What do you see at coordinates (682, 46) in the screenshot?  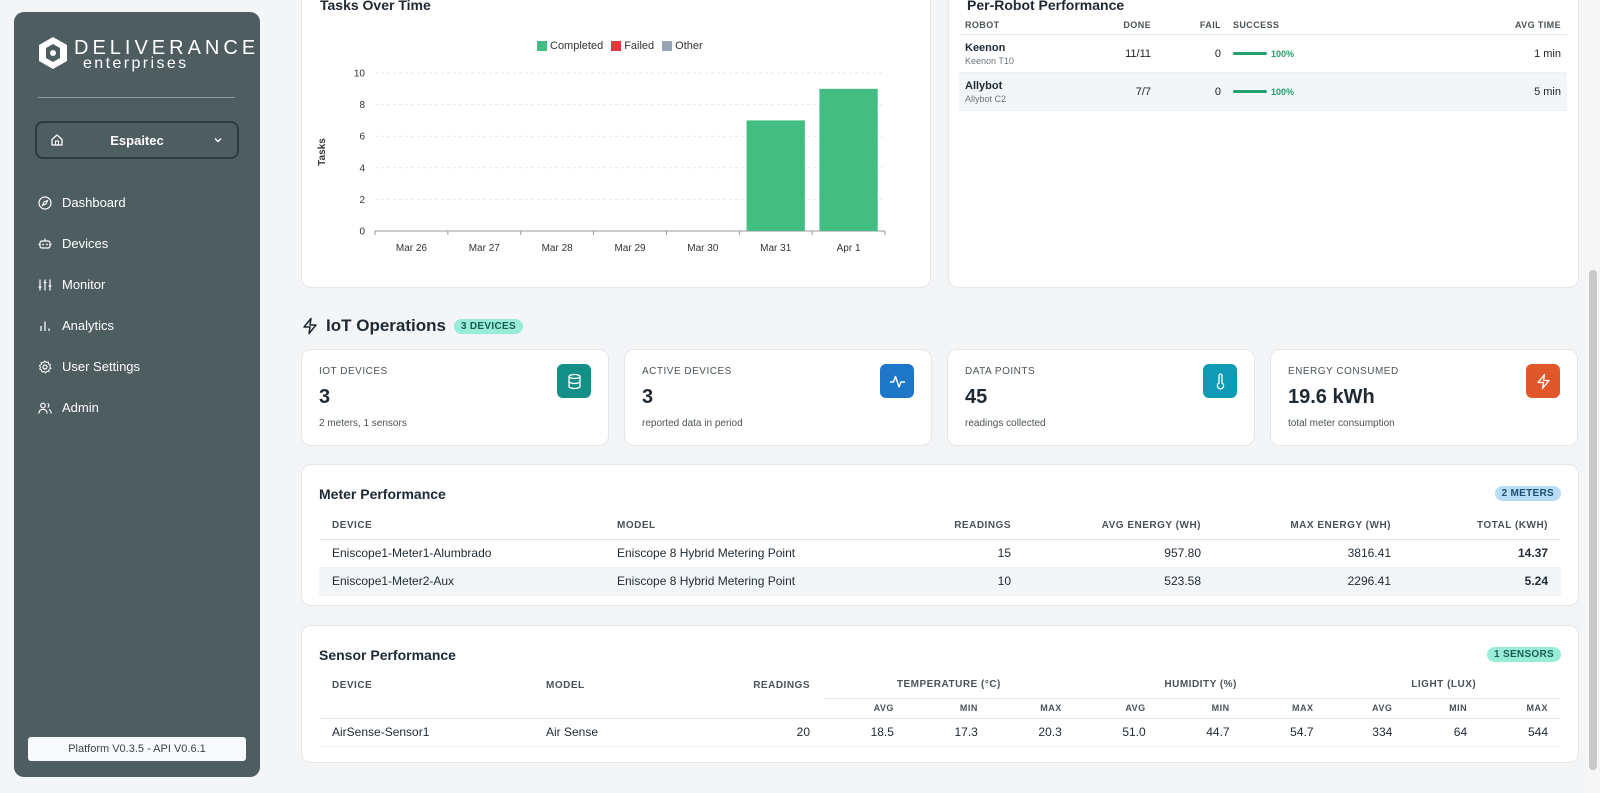 I see `legend-item-other: Other` at bounding box center [682, 46].